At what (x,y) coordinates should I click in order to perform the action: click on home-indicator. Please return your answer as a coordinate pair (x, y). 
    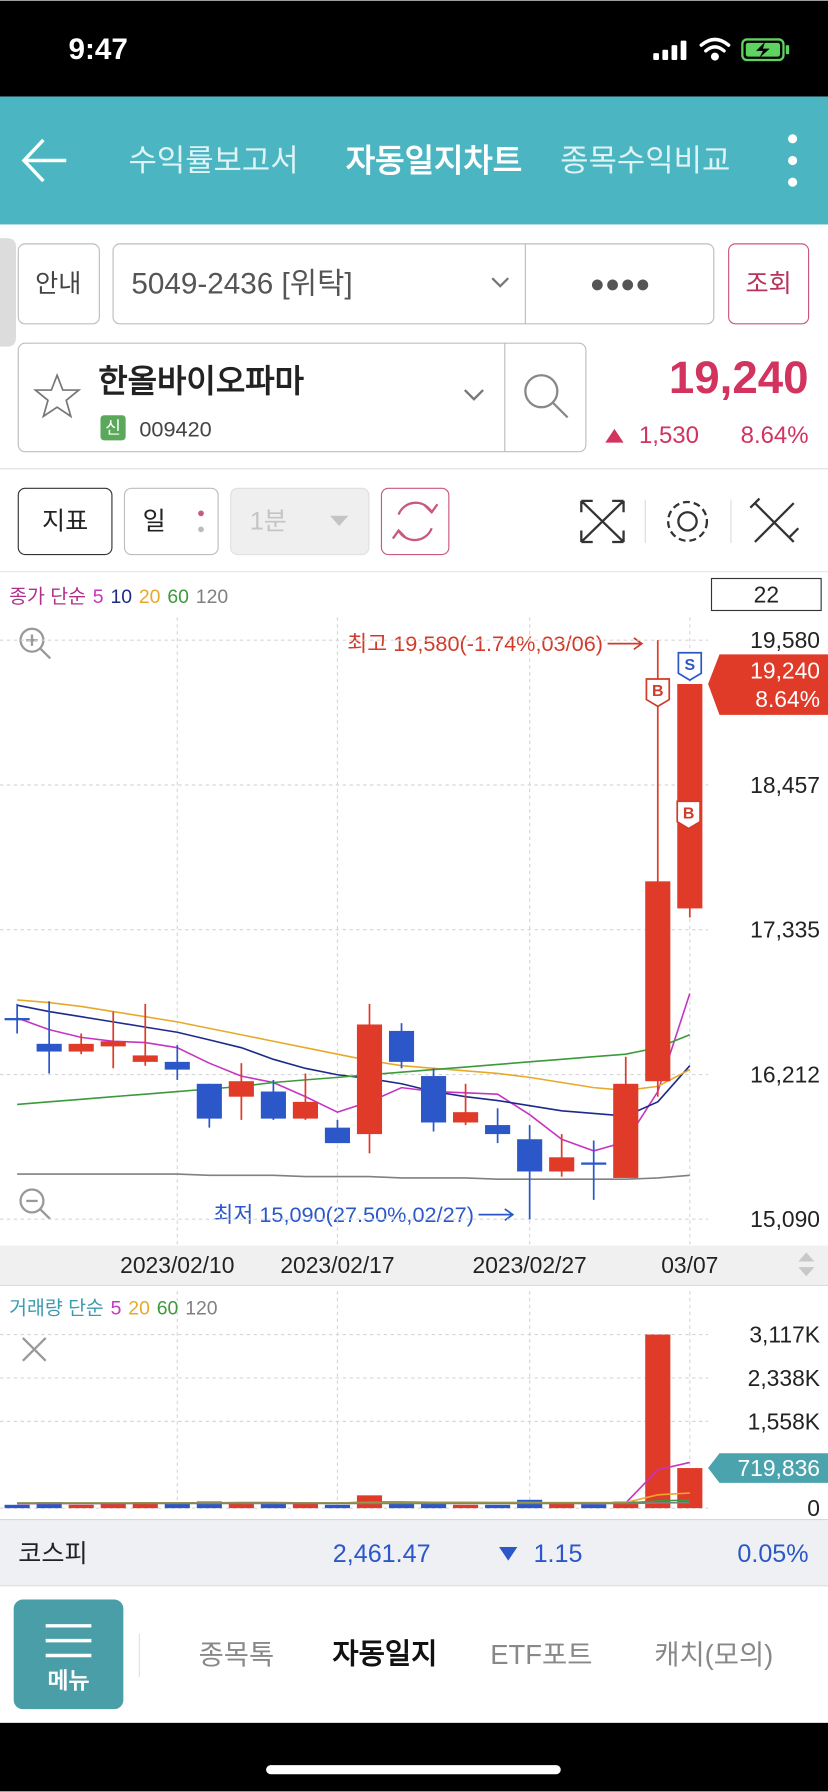
    Looking at the image, I should click on (413, 1770).